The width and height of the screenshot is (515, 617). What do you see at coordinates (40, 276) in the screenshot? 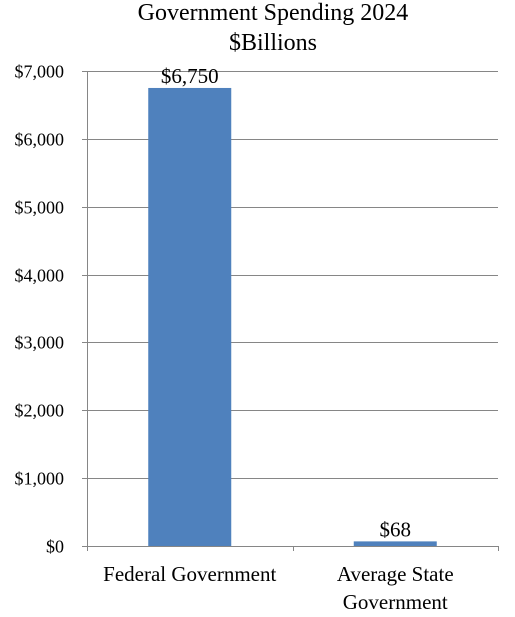
I see `y-tick-label: $4,000` at bounding box center [40, 276].